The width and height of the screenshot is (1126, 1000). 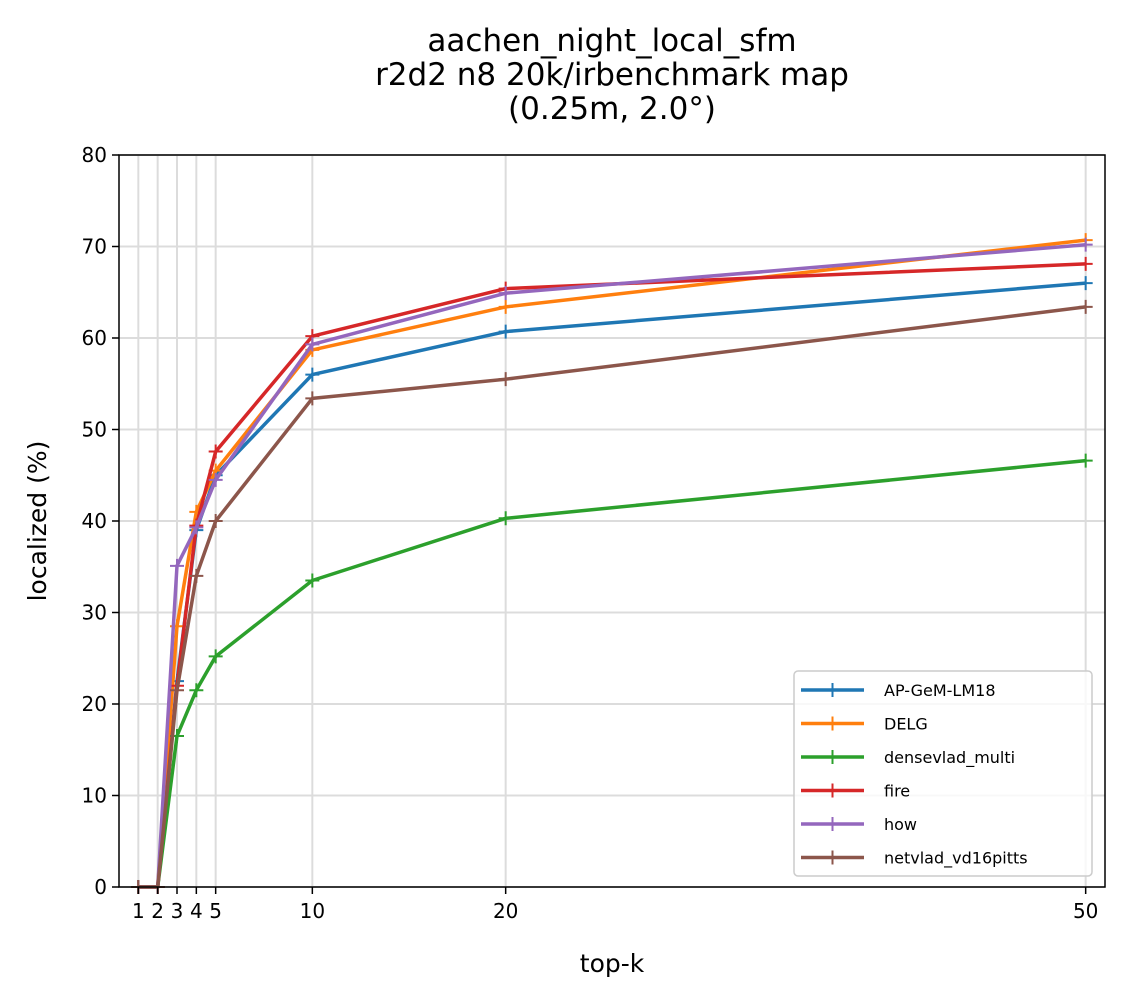 I want to click on legend-label: DELG, so click(x=906, y=724).